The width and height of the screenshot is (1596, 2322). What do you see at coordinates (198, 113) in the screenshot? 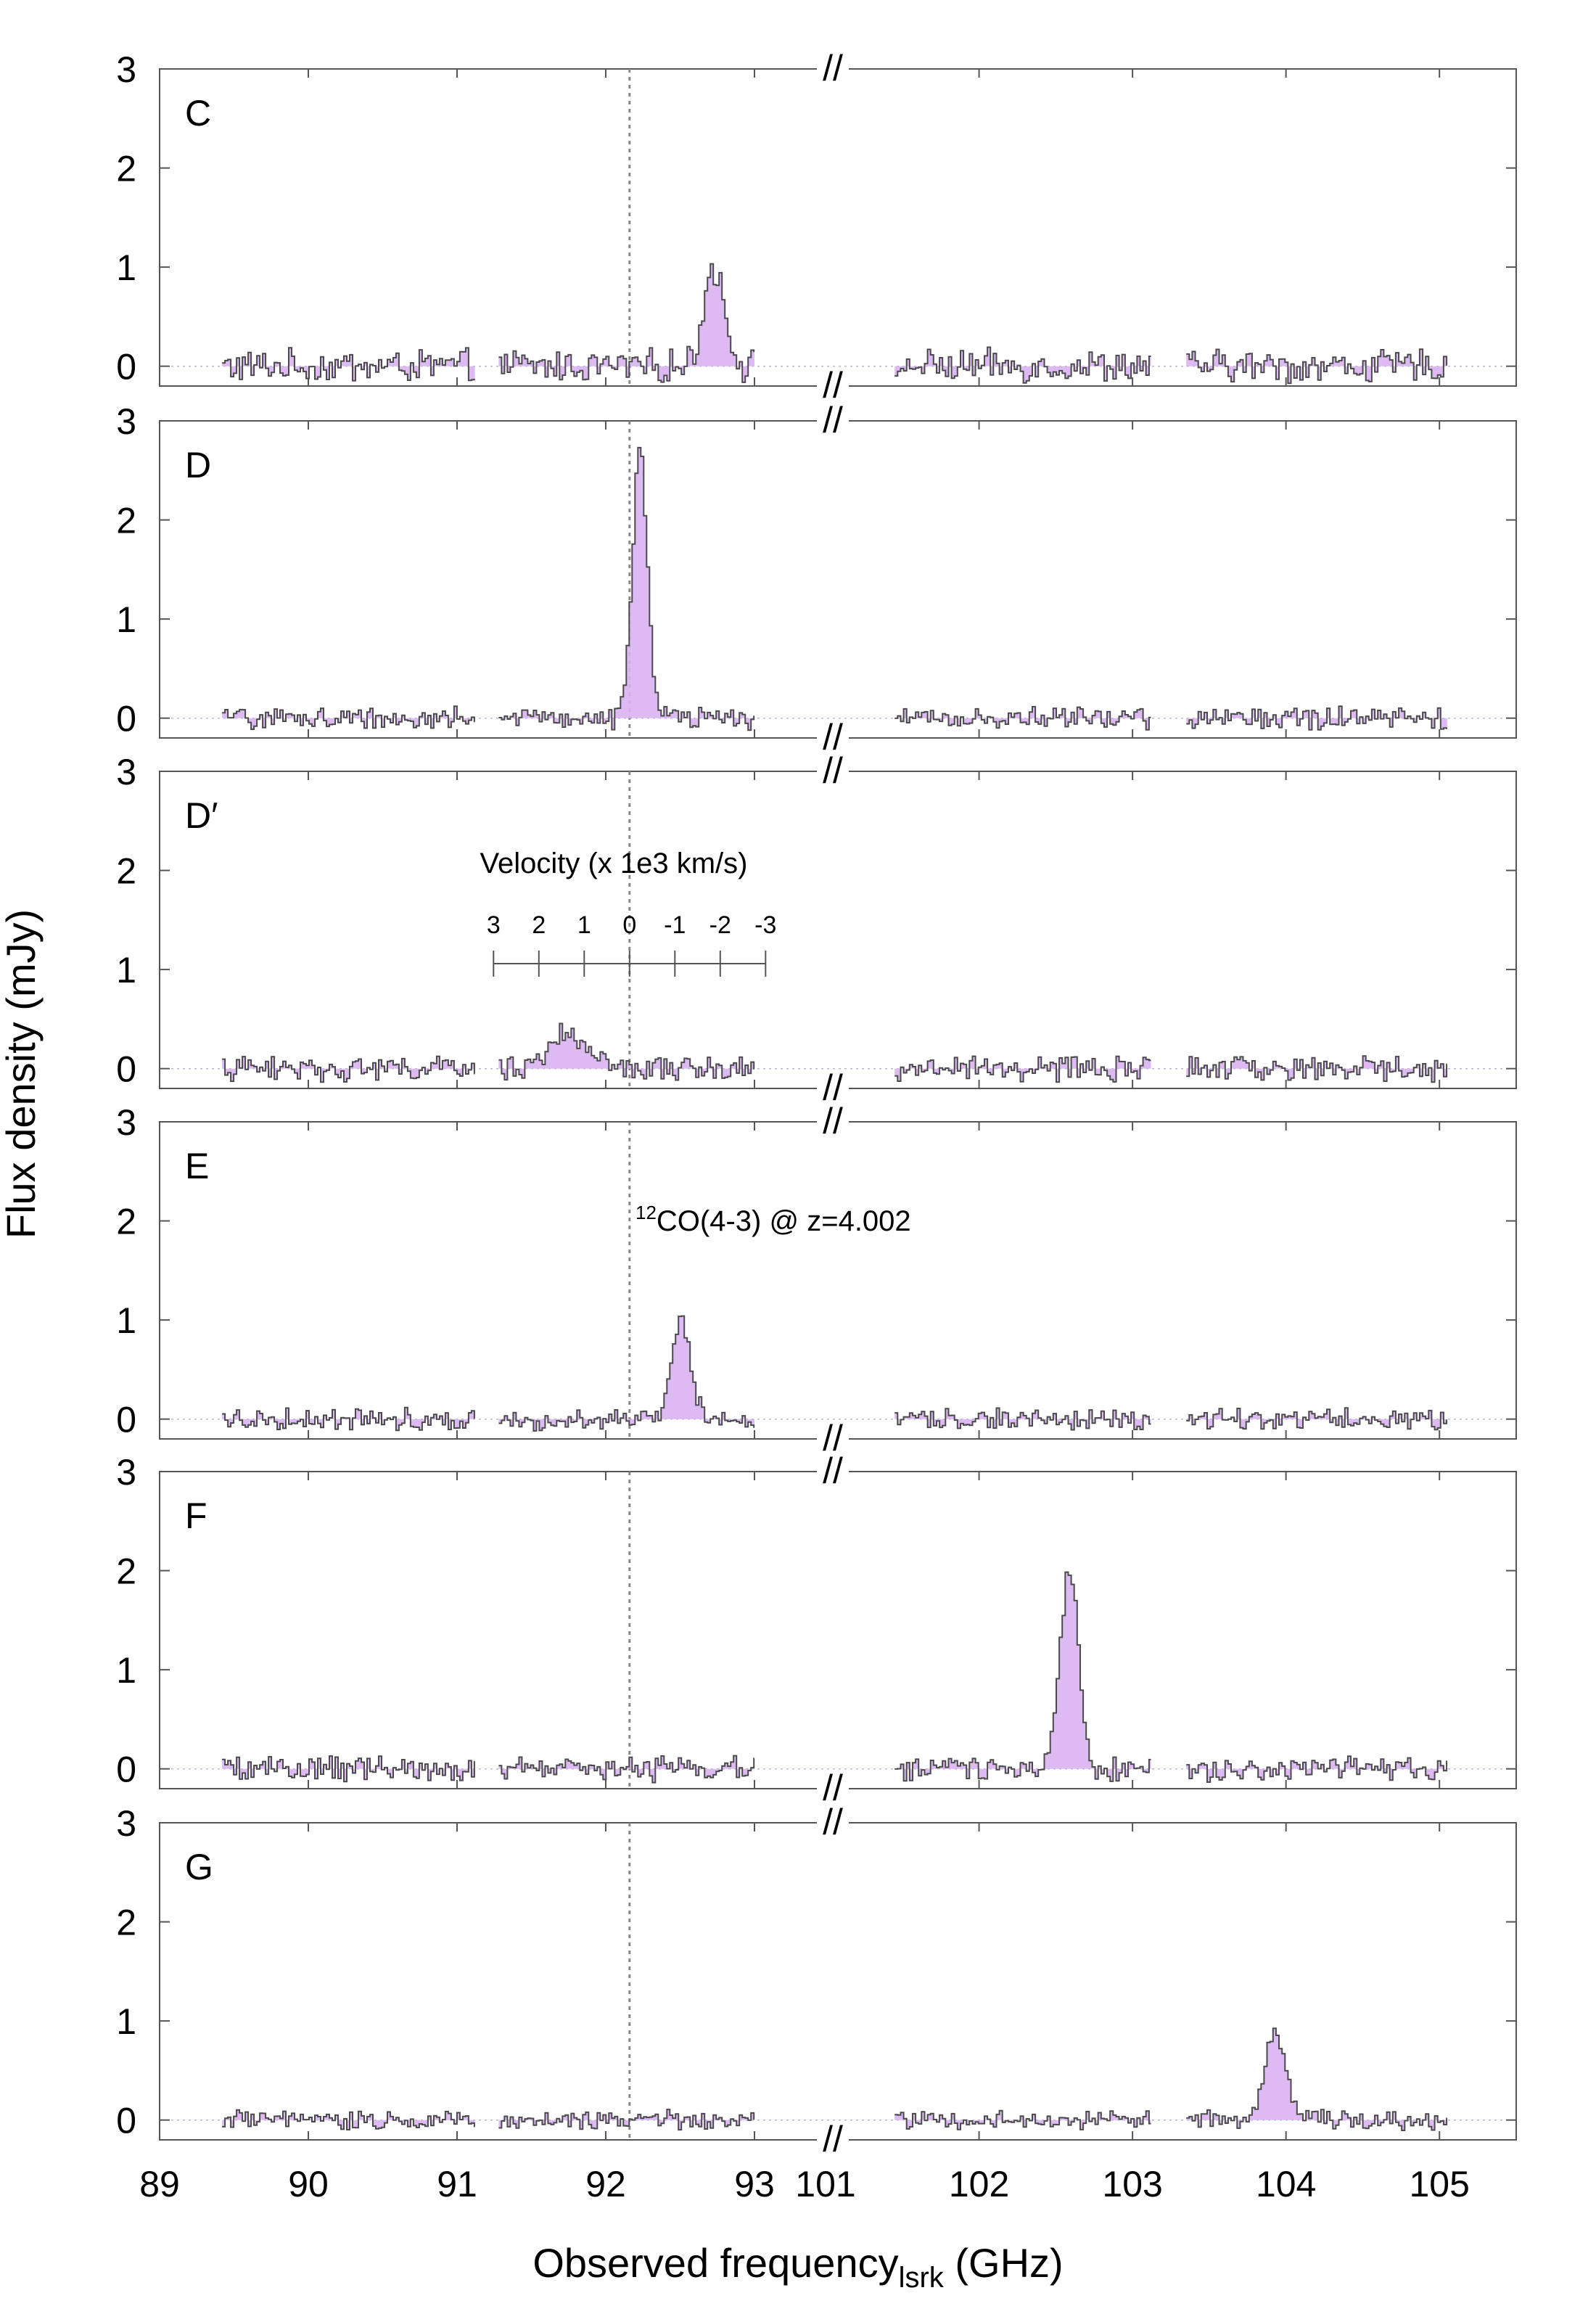
I see `panel-label: C` at bounding box center [198, 113].